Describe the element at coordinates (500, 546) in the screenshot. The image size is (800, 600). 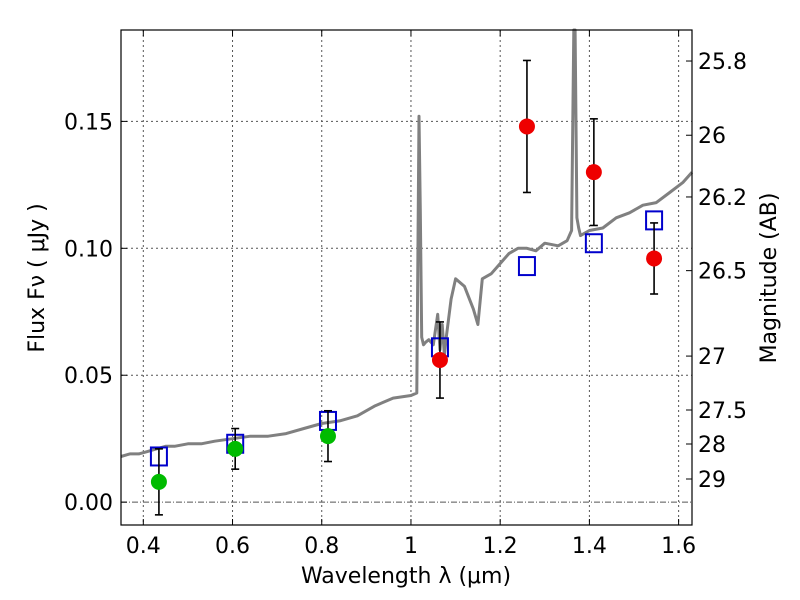
I see `x-tick-label: 1.2` at that location.